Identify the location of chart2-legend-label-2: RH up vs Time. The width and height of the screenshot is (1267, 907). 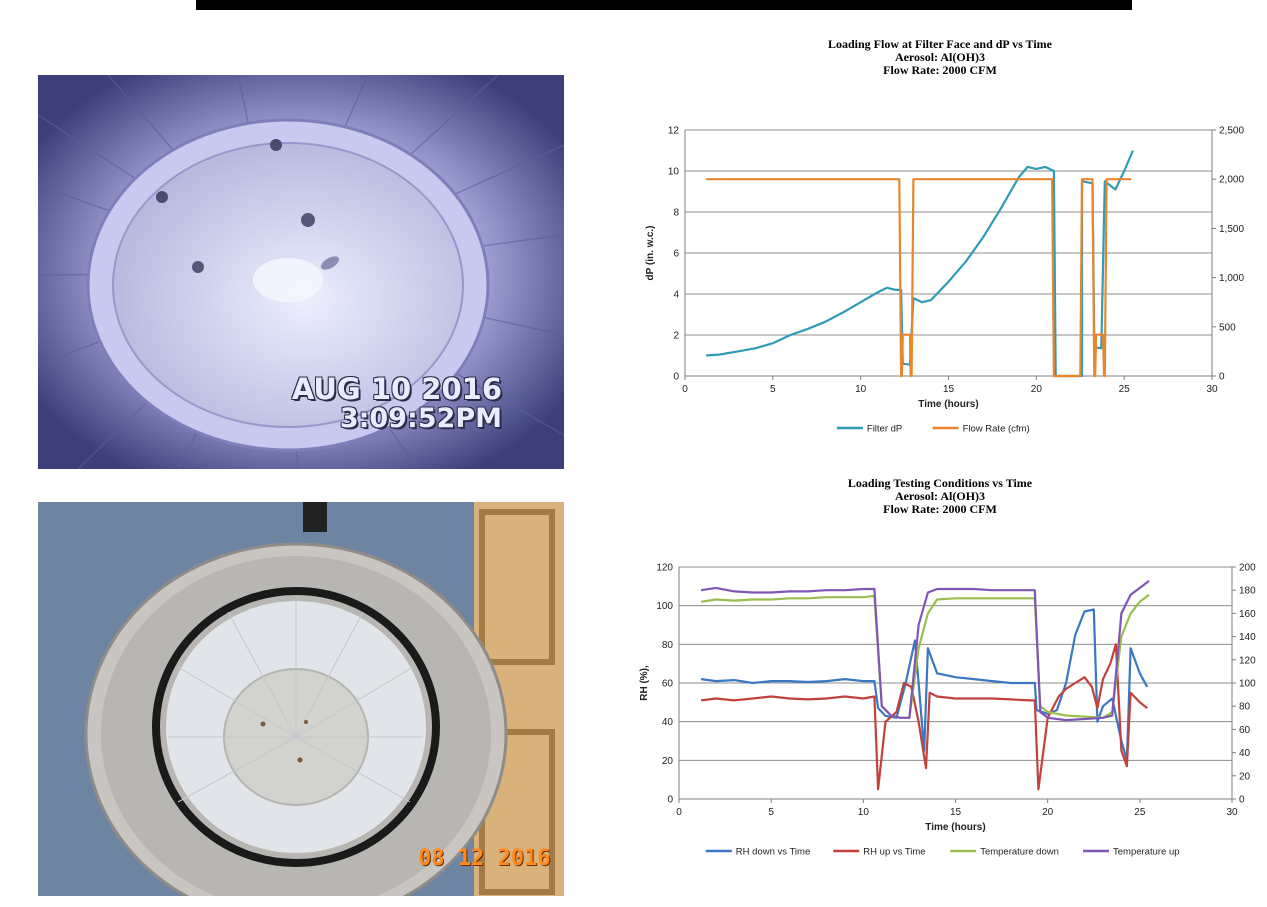
(894, 852).